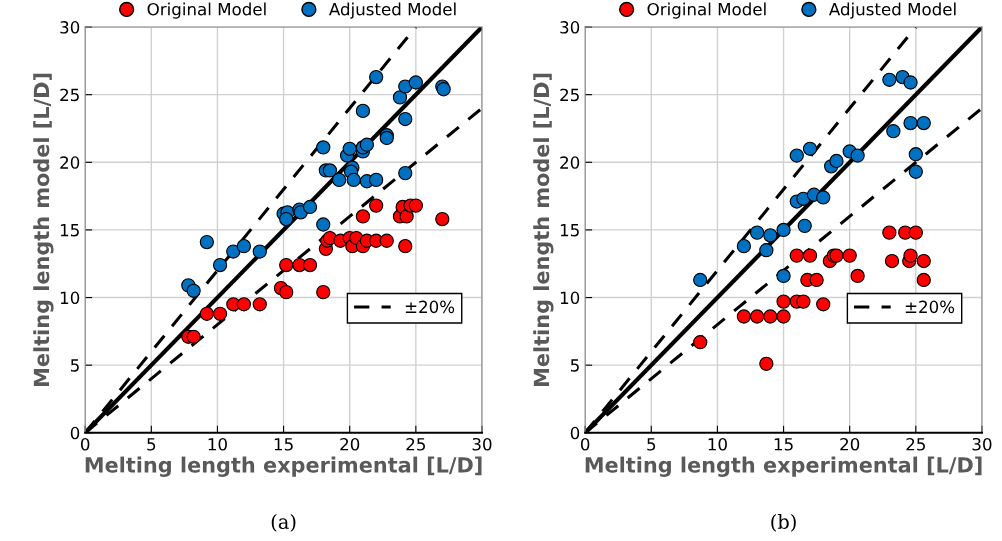 This screenshot has width=1002, height=541. I want to click on text: (b), so click(783, 522).